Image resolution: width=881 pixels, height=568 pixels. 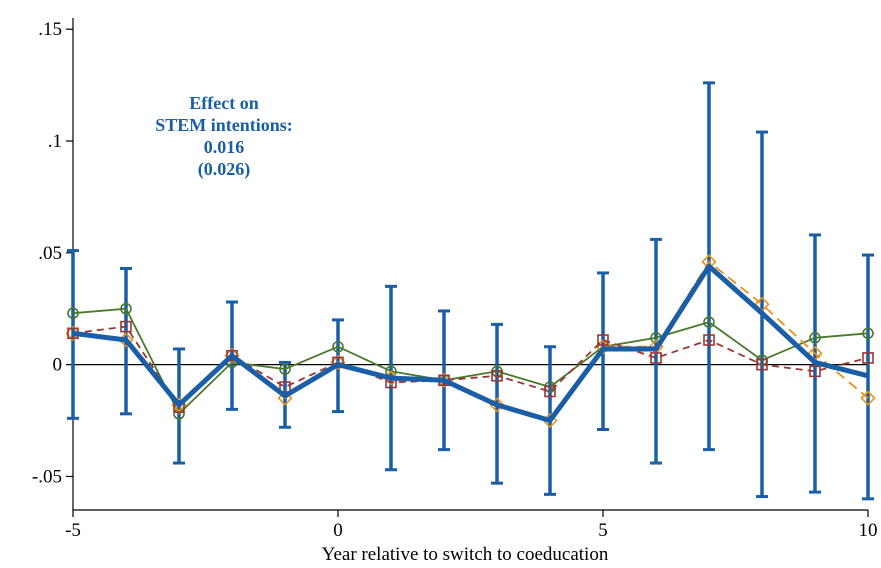 What do you see at coordinates (50, 29) in the screenshot?
I see `y-tick-label: .15` at bounding box center [50, 29].